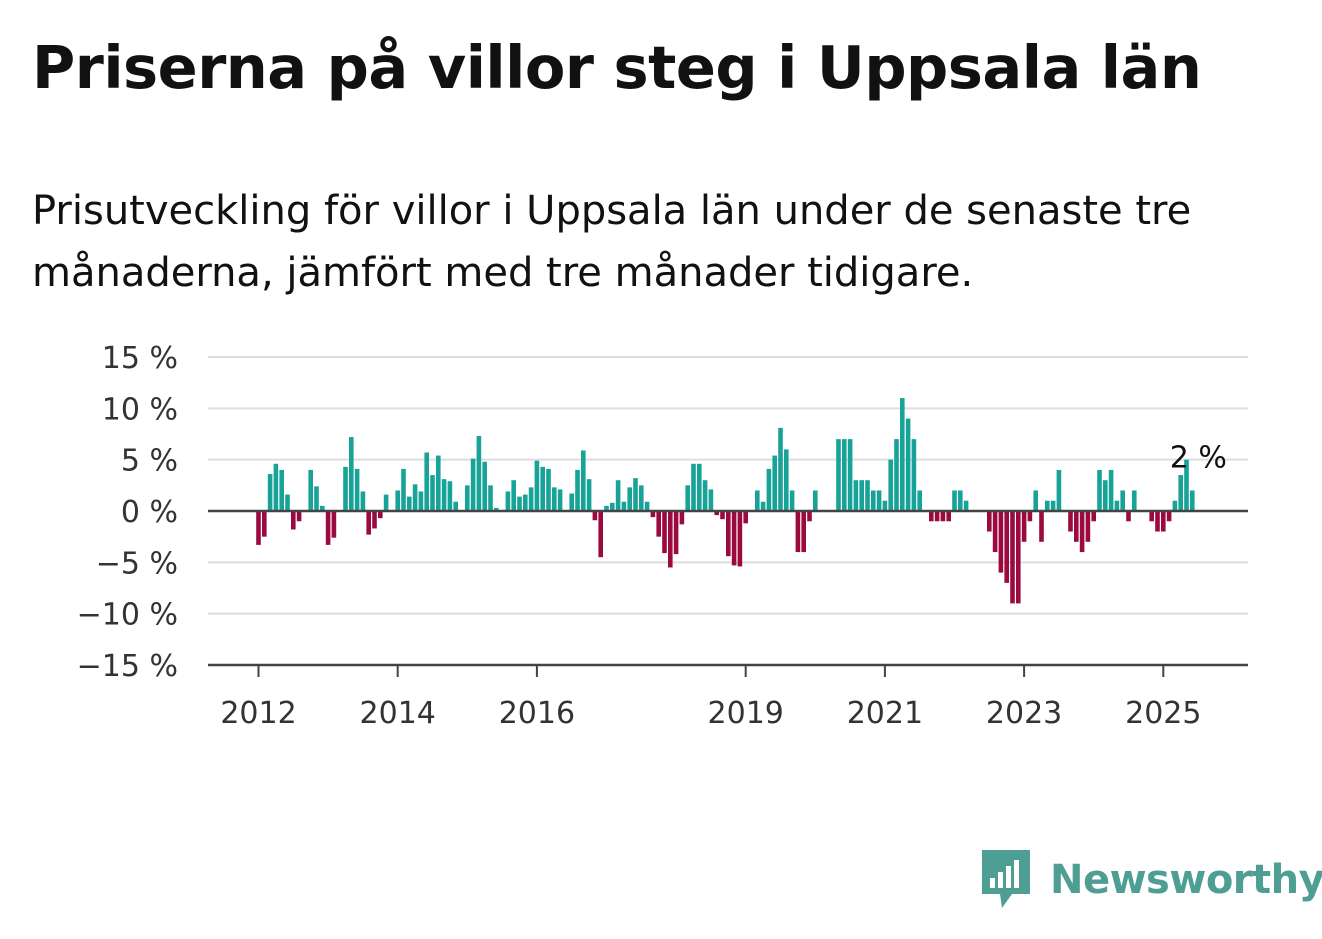 The height and width of the screenshot is (939, 1322). What do you see at coordinates (140, 409) in the screenshot?
I see `y-tick-label: 10 %` at bounding box center [140, 409].